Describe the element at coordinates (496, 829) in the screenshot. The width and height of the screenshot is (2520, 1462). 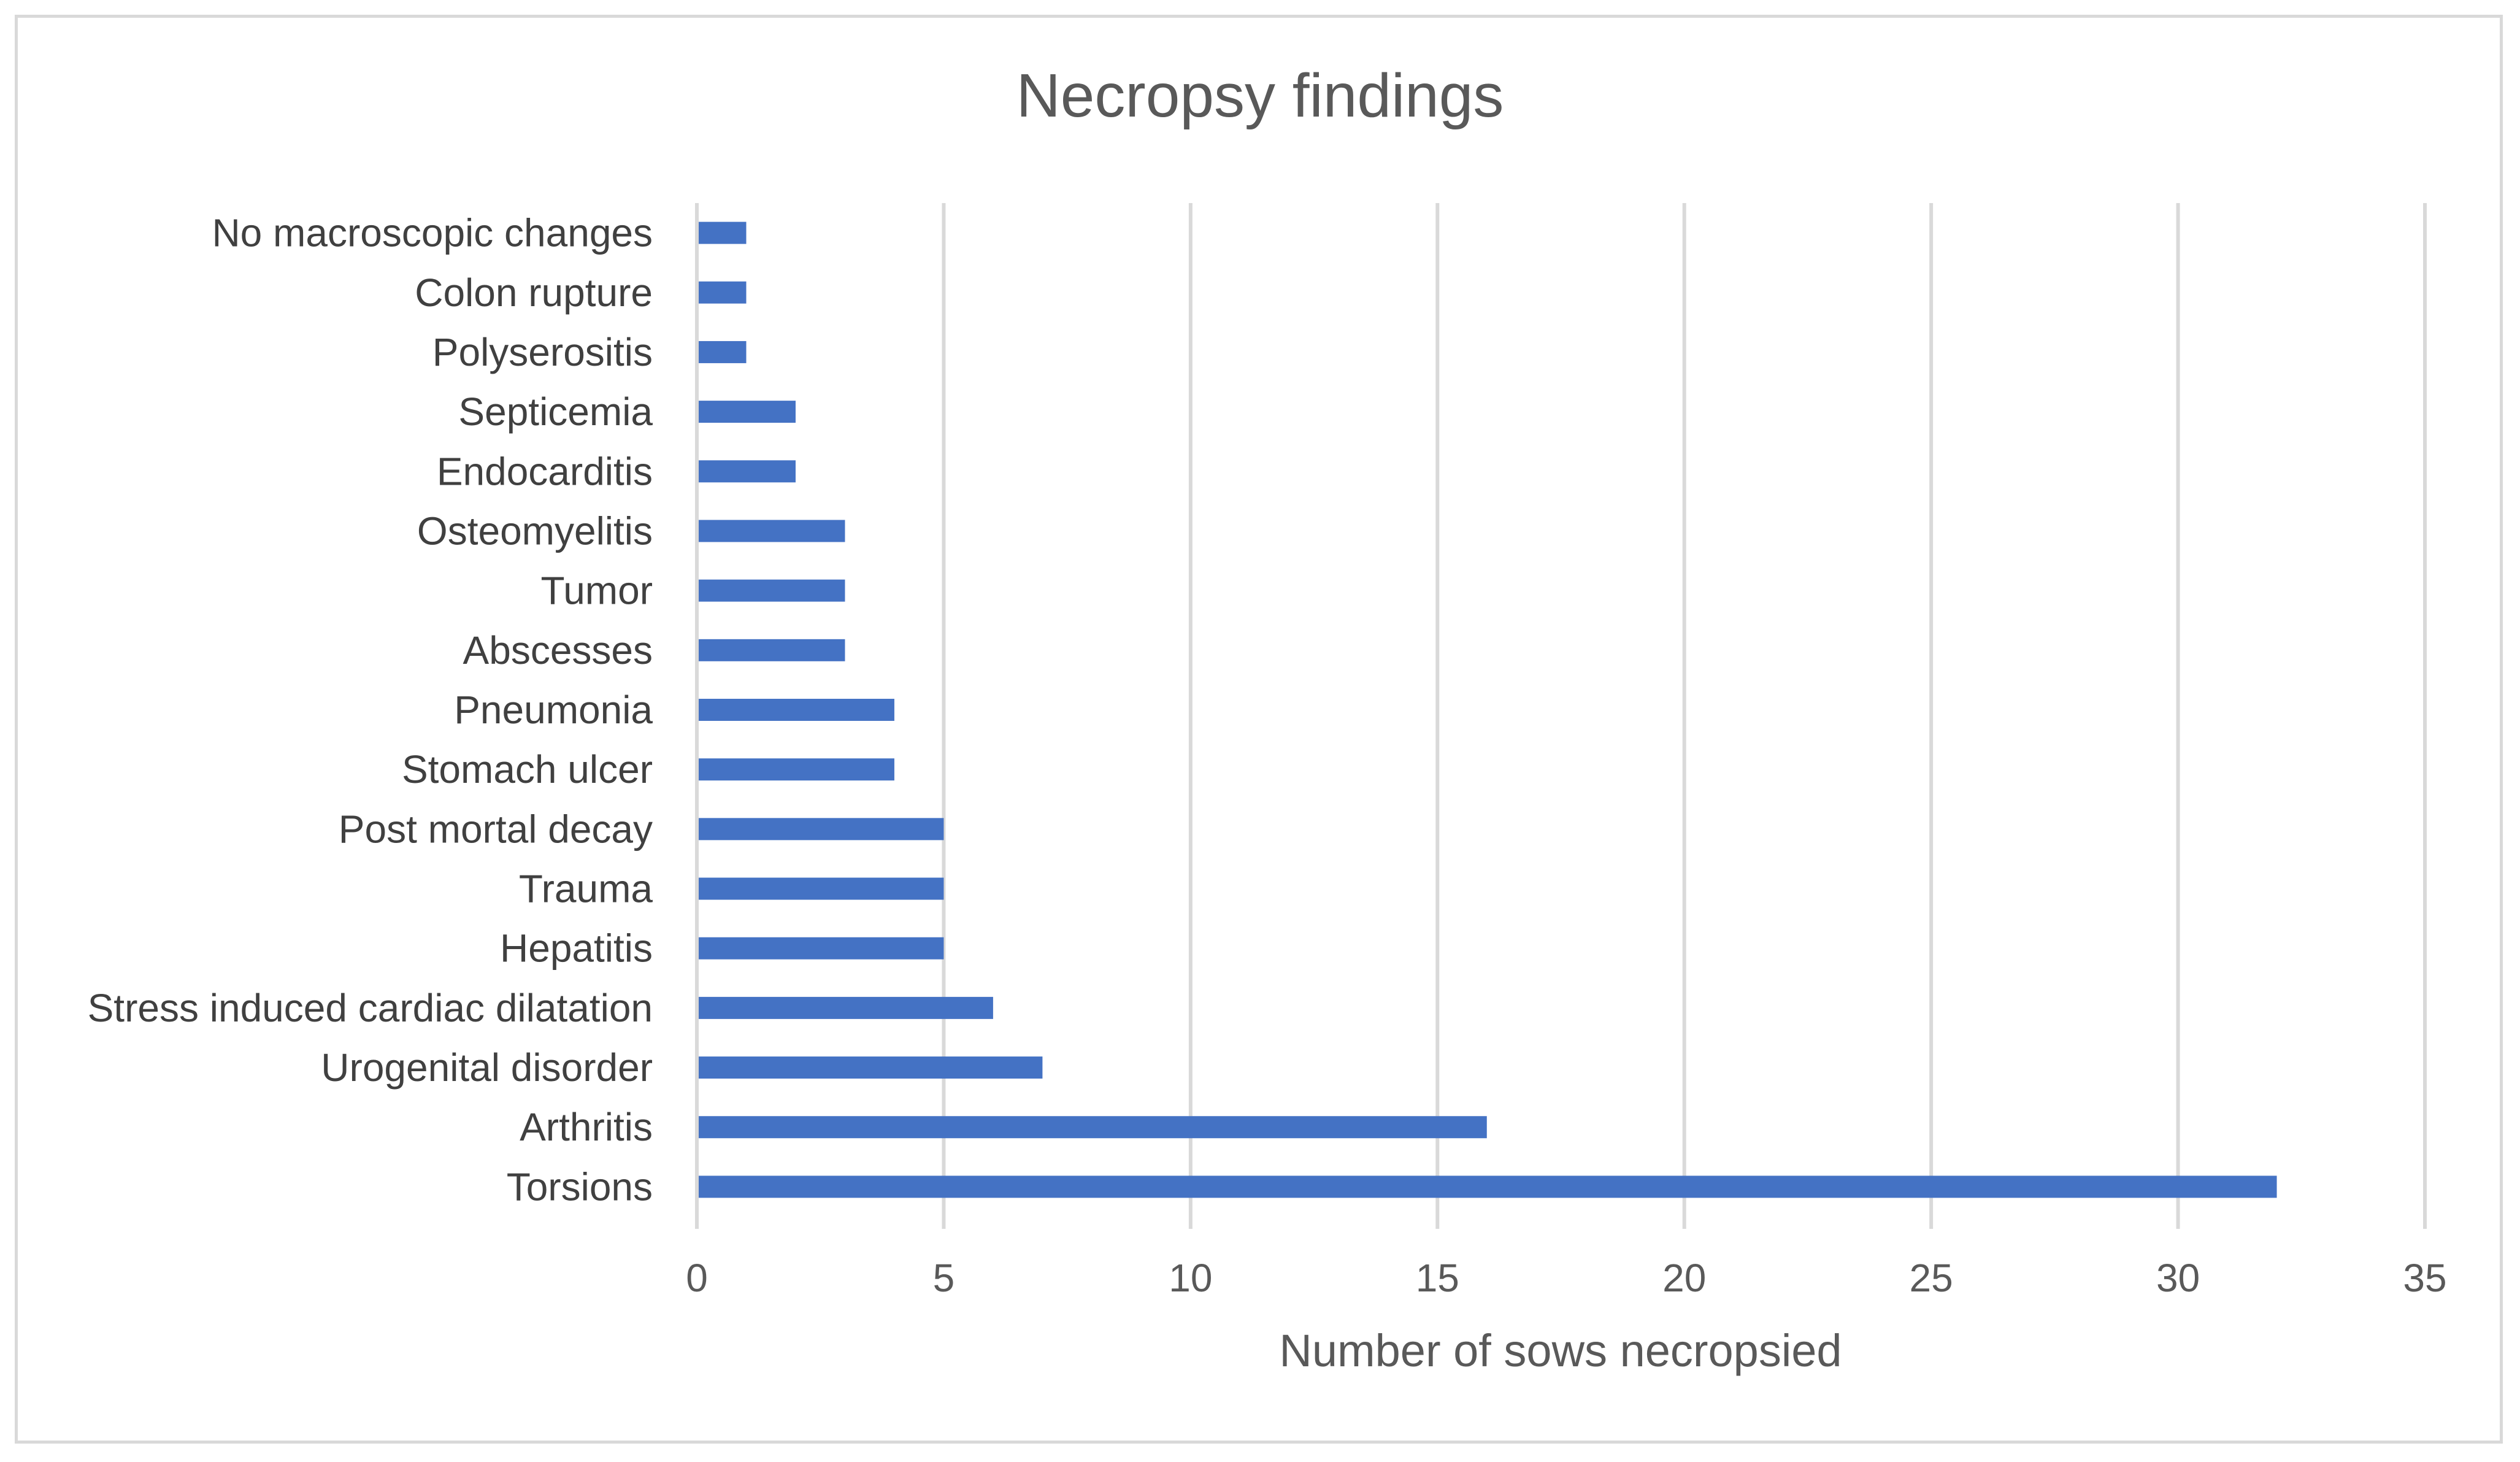
I see `category-label: Post mortal decay` at that location.